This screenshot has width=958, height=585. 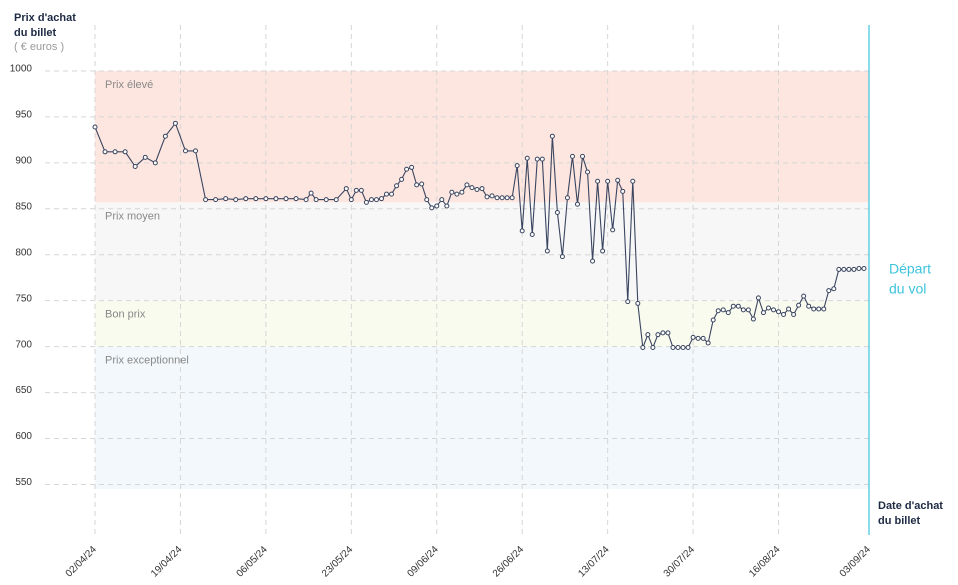 What do you see at coordinates (21, 69) in the screenshot?
I see `y-tick-label: 1000` at bounding box center [21, 69].